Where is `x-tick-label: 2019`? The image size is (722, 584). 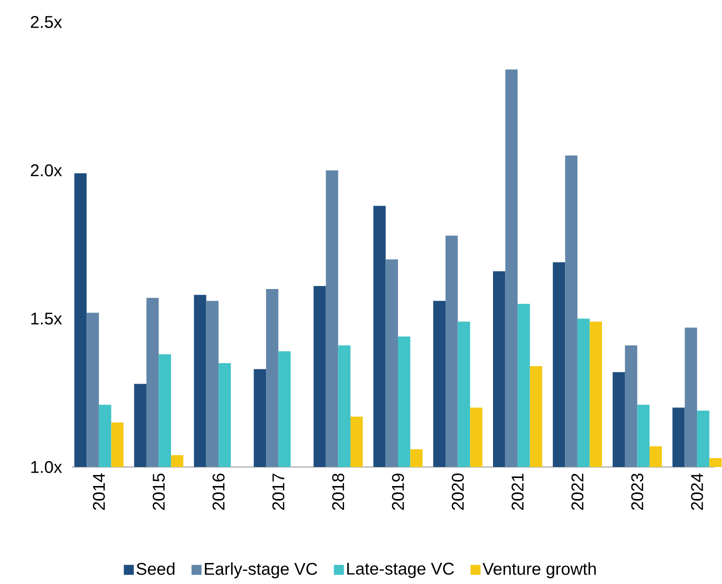 x-tick-label: 2019 is located at coordinates (398, 492).